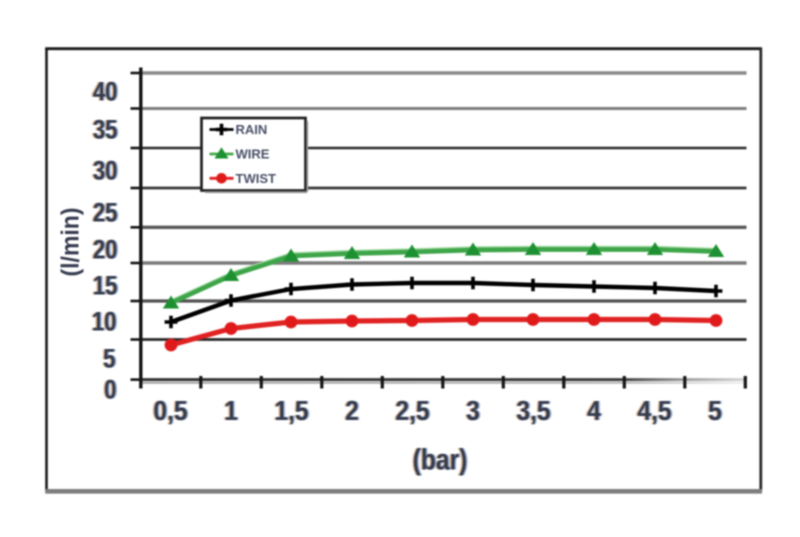 Image resolution: width=800 pixels, height=537 pixels. What do you see at coordinates (70, 242) in the screenshot?
I see `svg-text: (l/min)` at bounding box center [70, 242].